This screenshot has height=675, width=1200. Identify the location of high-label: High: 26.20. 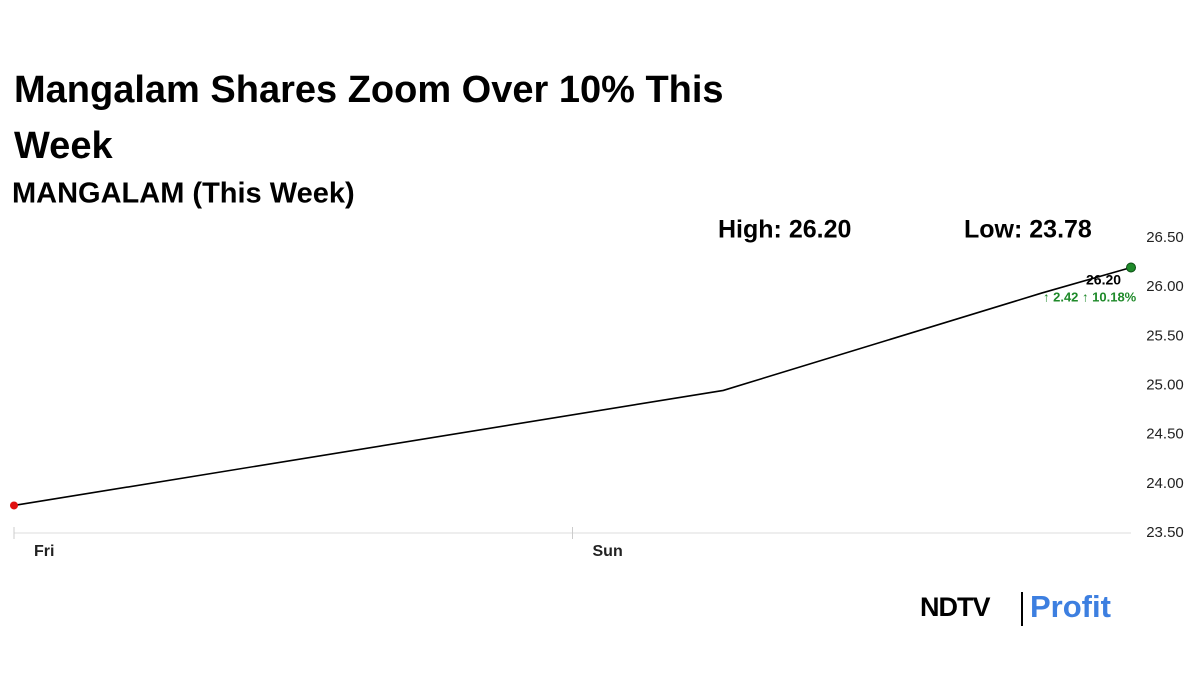
(784, 230).